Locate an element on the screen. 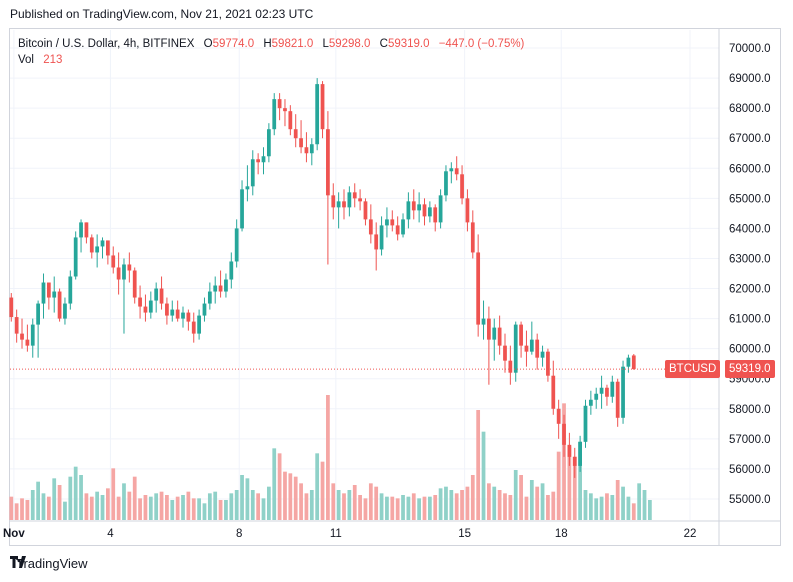 The height and width of the screenshot is (582, 793). footer-brand: TradingView is located at coordinates (52, 563).